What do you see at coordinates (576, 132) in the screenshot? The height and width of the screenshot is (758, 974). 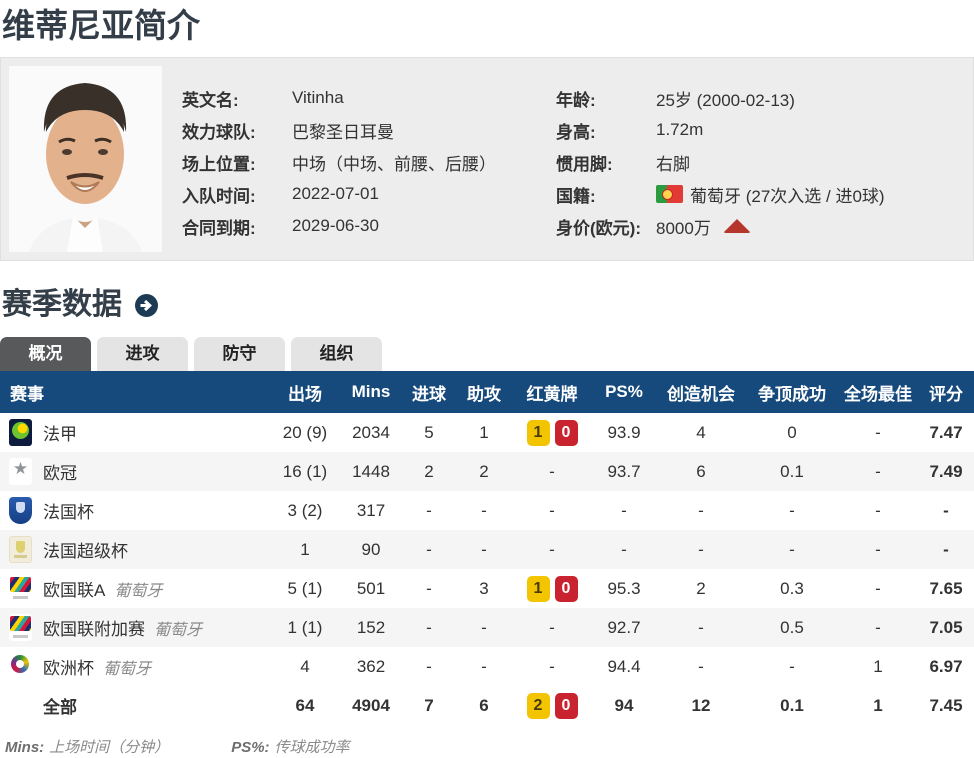 I see `info-label: 身高:` at bounding box center [576, 132].